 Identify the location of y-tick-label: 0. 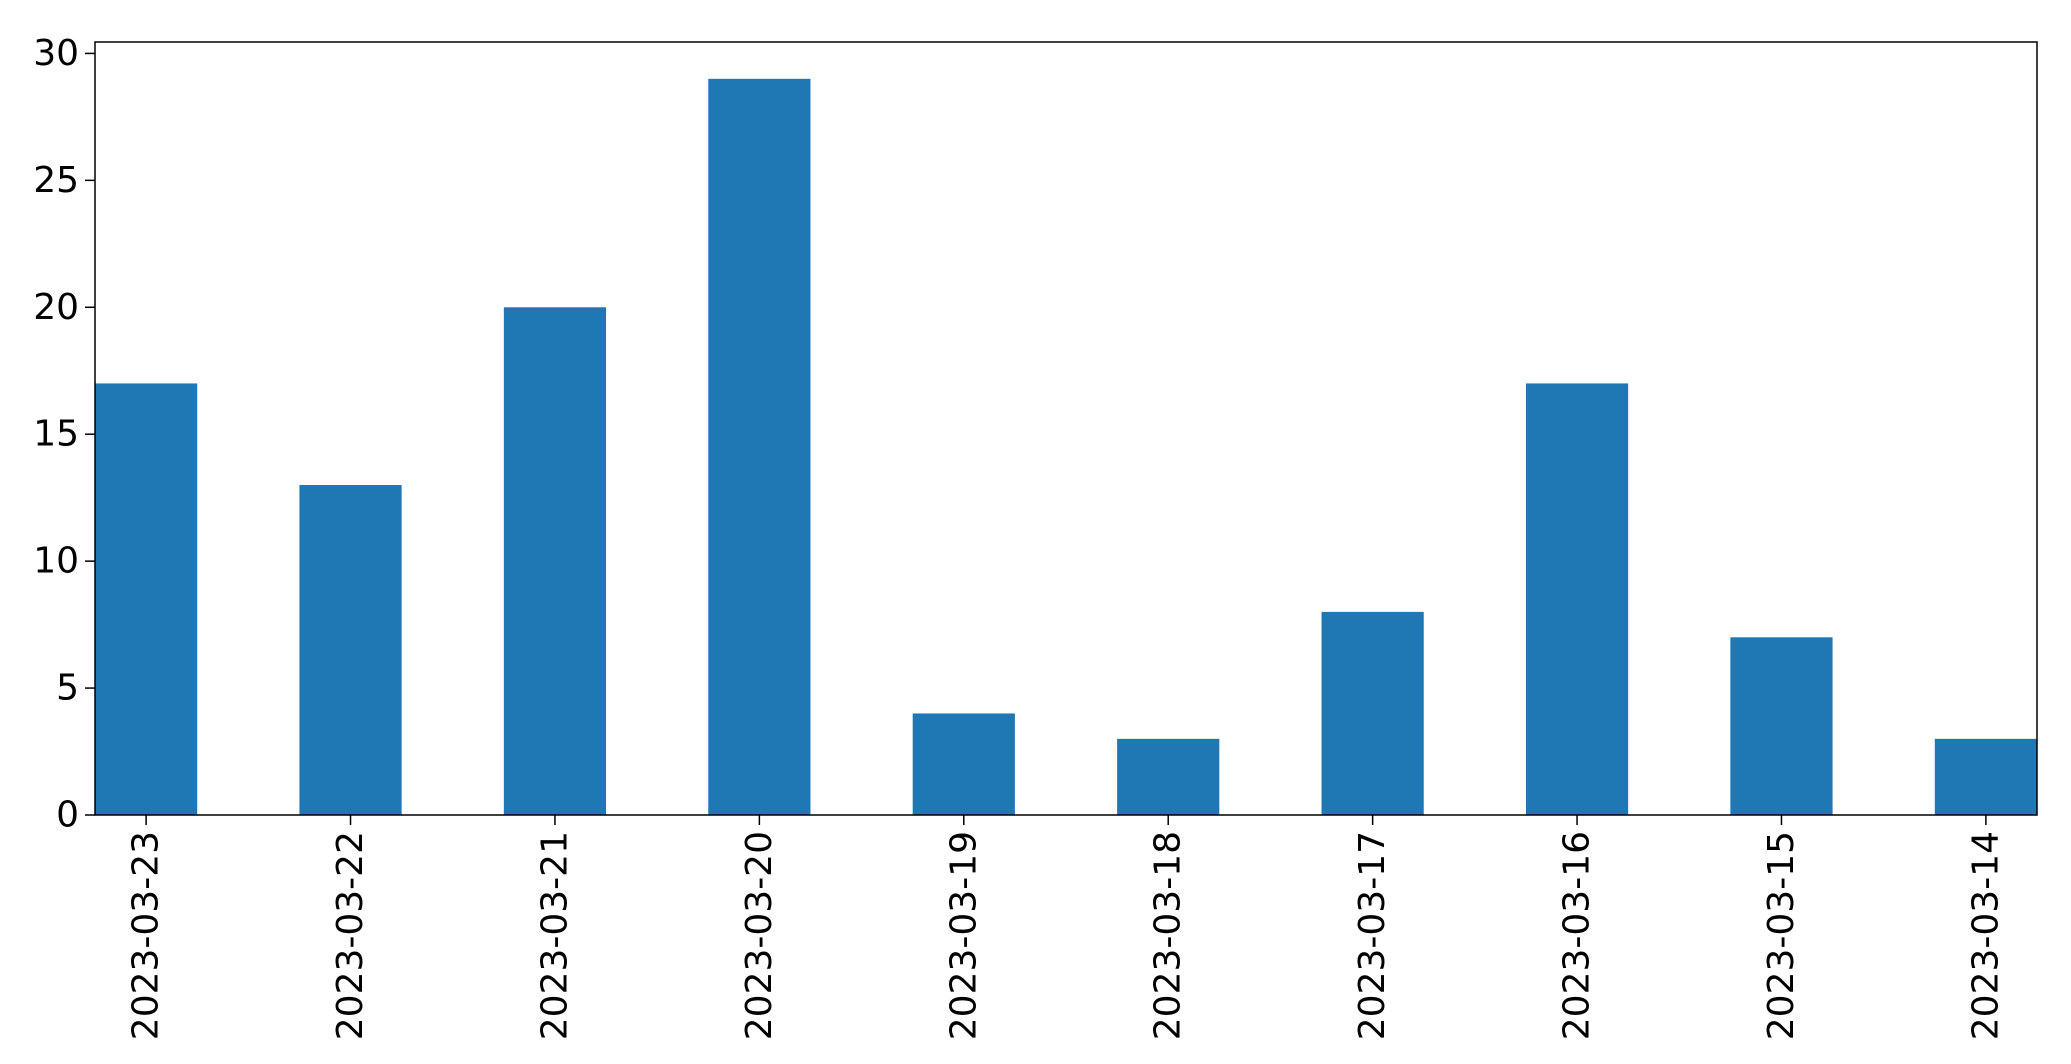
(67, 815).